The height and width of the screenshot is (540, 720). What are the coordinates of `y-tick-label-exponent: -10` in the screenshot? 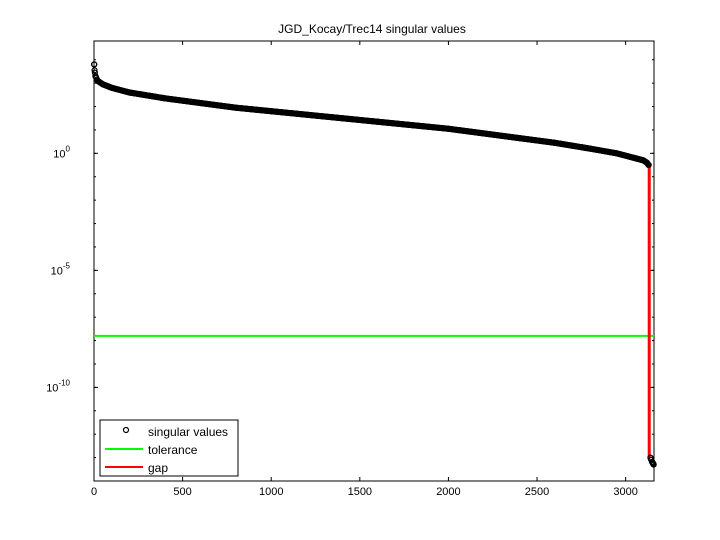 It's located at (64, 382).